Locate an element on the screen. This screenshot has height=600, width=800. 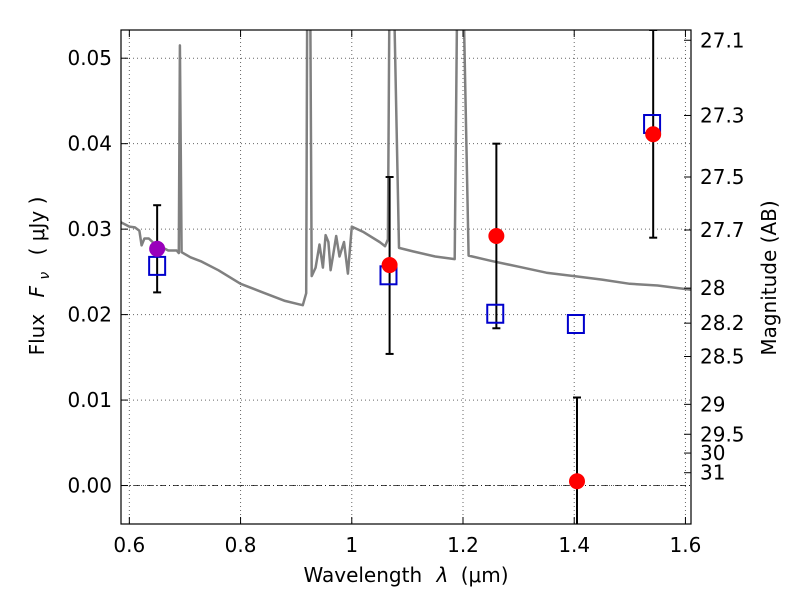
magnitude-tick-label: 28.5 is located at coordinates (722, 356).